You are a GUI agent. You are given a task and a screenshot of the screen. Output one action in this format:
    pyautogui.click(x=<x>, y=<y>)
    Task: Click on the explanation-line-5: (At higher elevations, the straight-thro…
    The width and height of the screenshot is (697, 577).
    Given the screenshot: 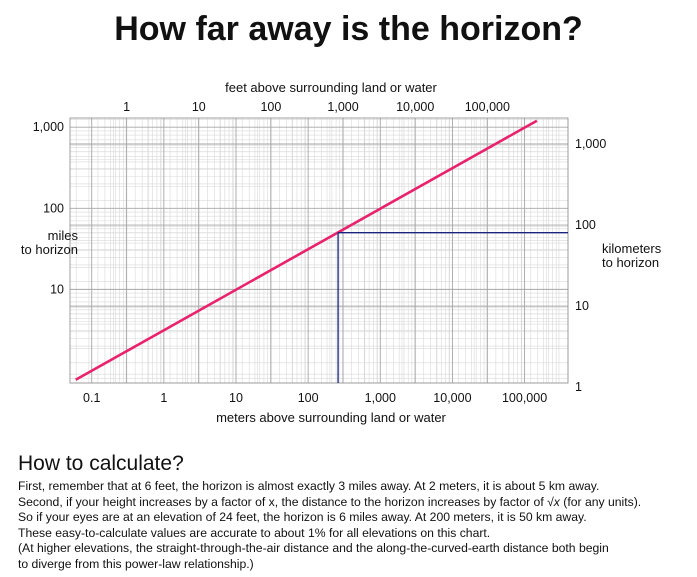 What is the action you would take?
    pyautogui.click(x=313, y=548)
    